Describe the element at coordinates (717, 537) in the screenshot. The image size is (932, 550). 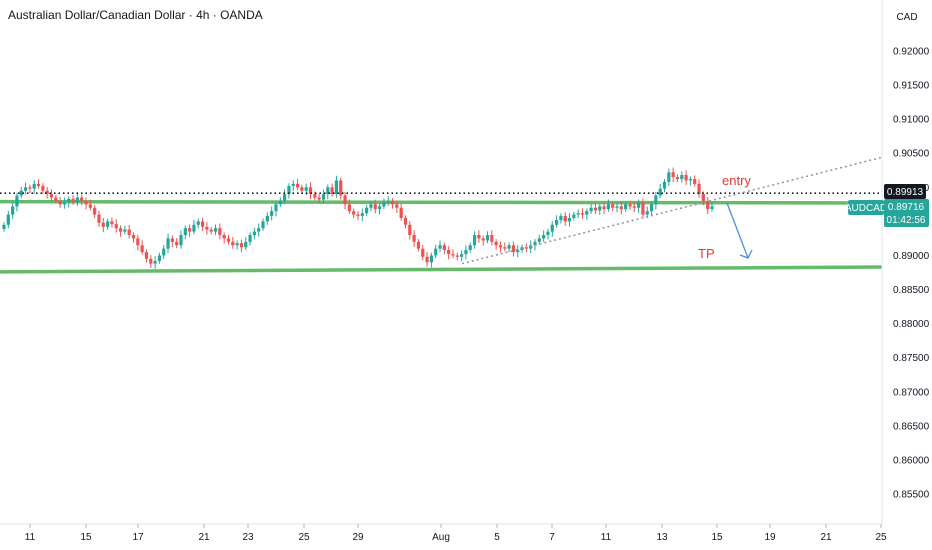
I see `time-tick-label: 15` at that location.